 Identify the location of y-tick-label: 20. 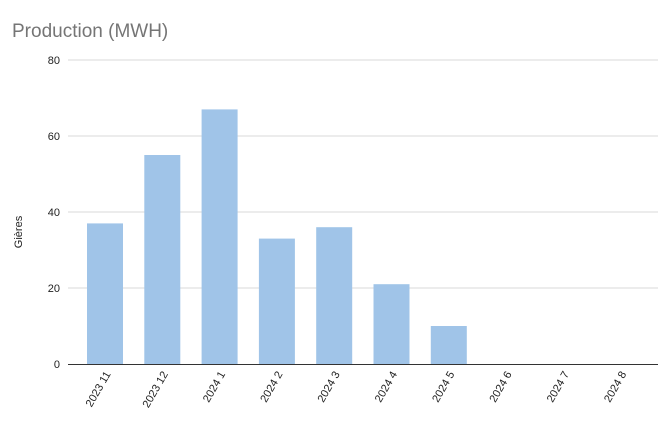
(54, 289).